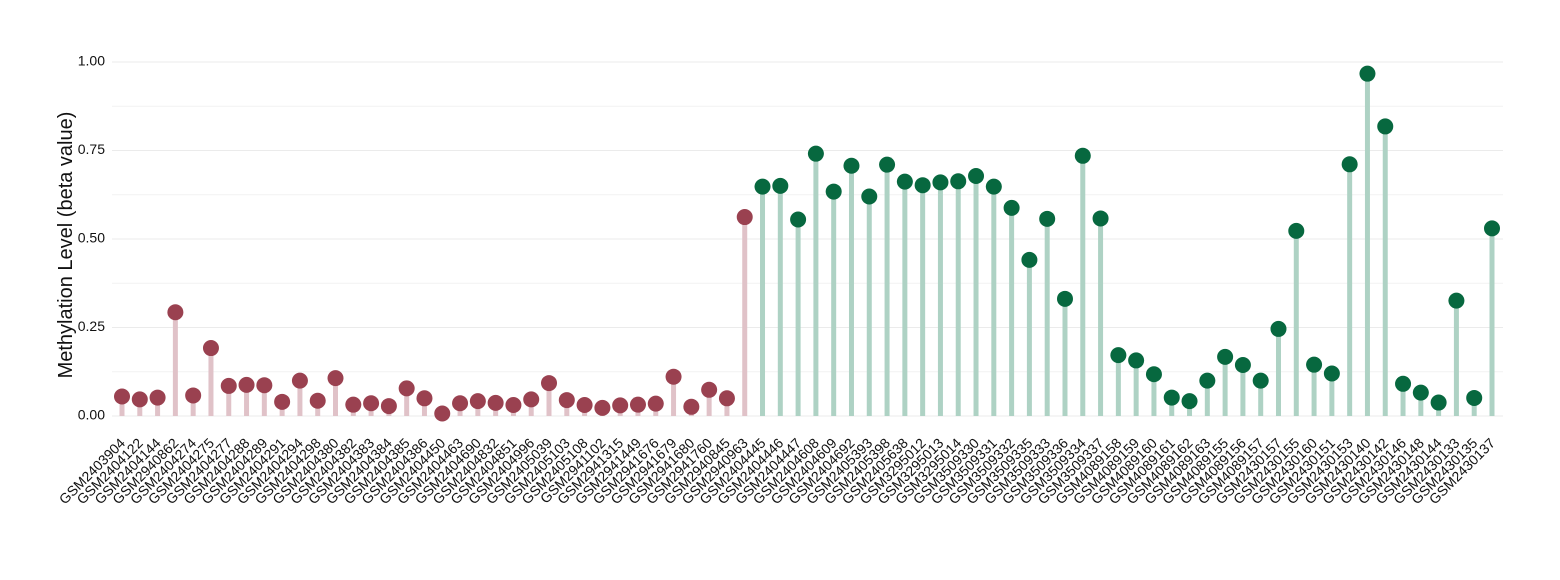 This screenshot has height=580, width=1560. I want to click on y-tick-label: 0.50, so click(91, 238).